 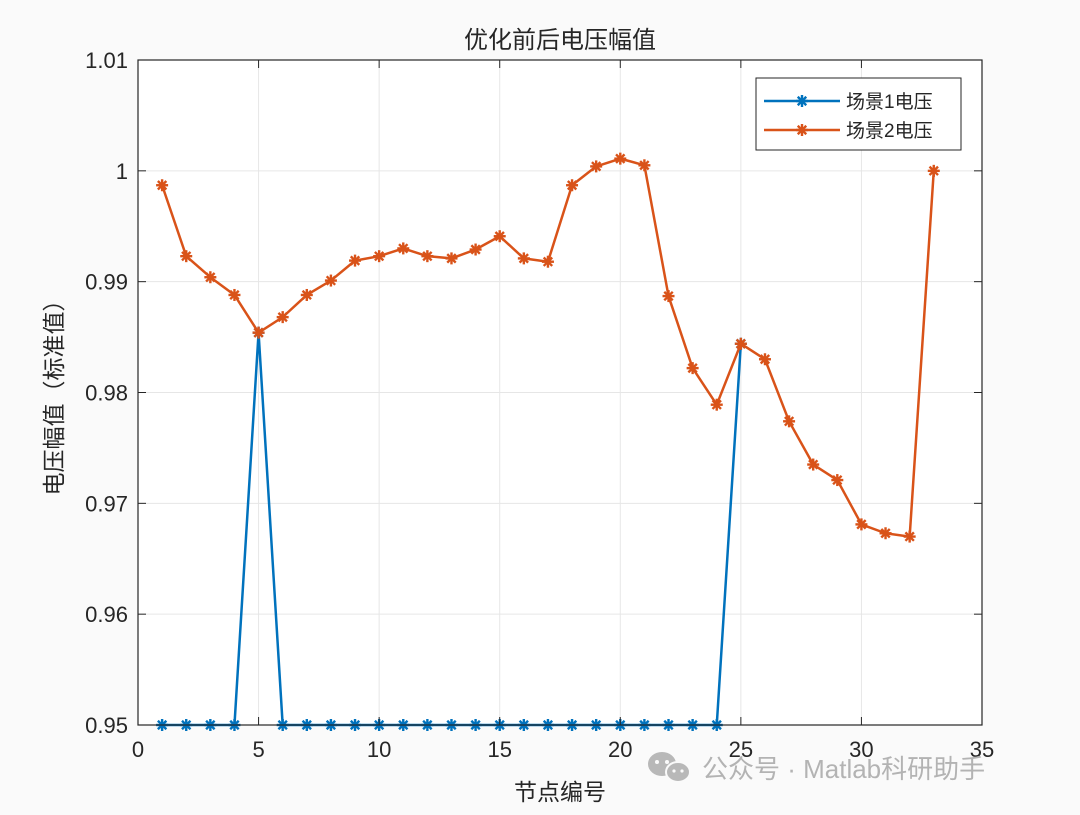 What do you see at coordinates (741, 749) in the screenshot?
I see `x-tick-label: 25` at bounding box center [741, 749].